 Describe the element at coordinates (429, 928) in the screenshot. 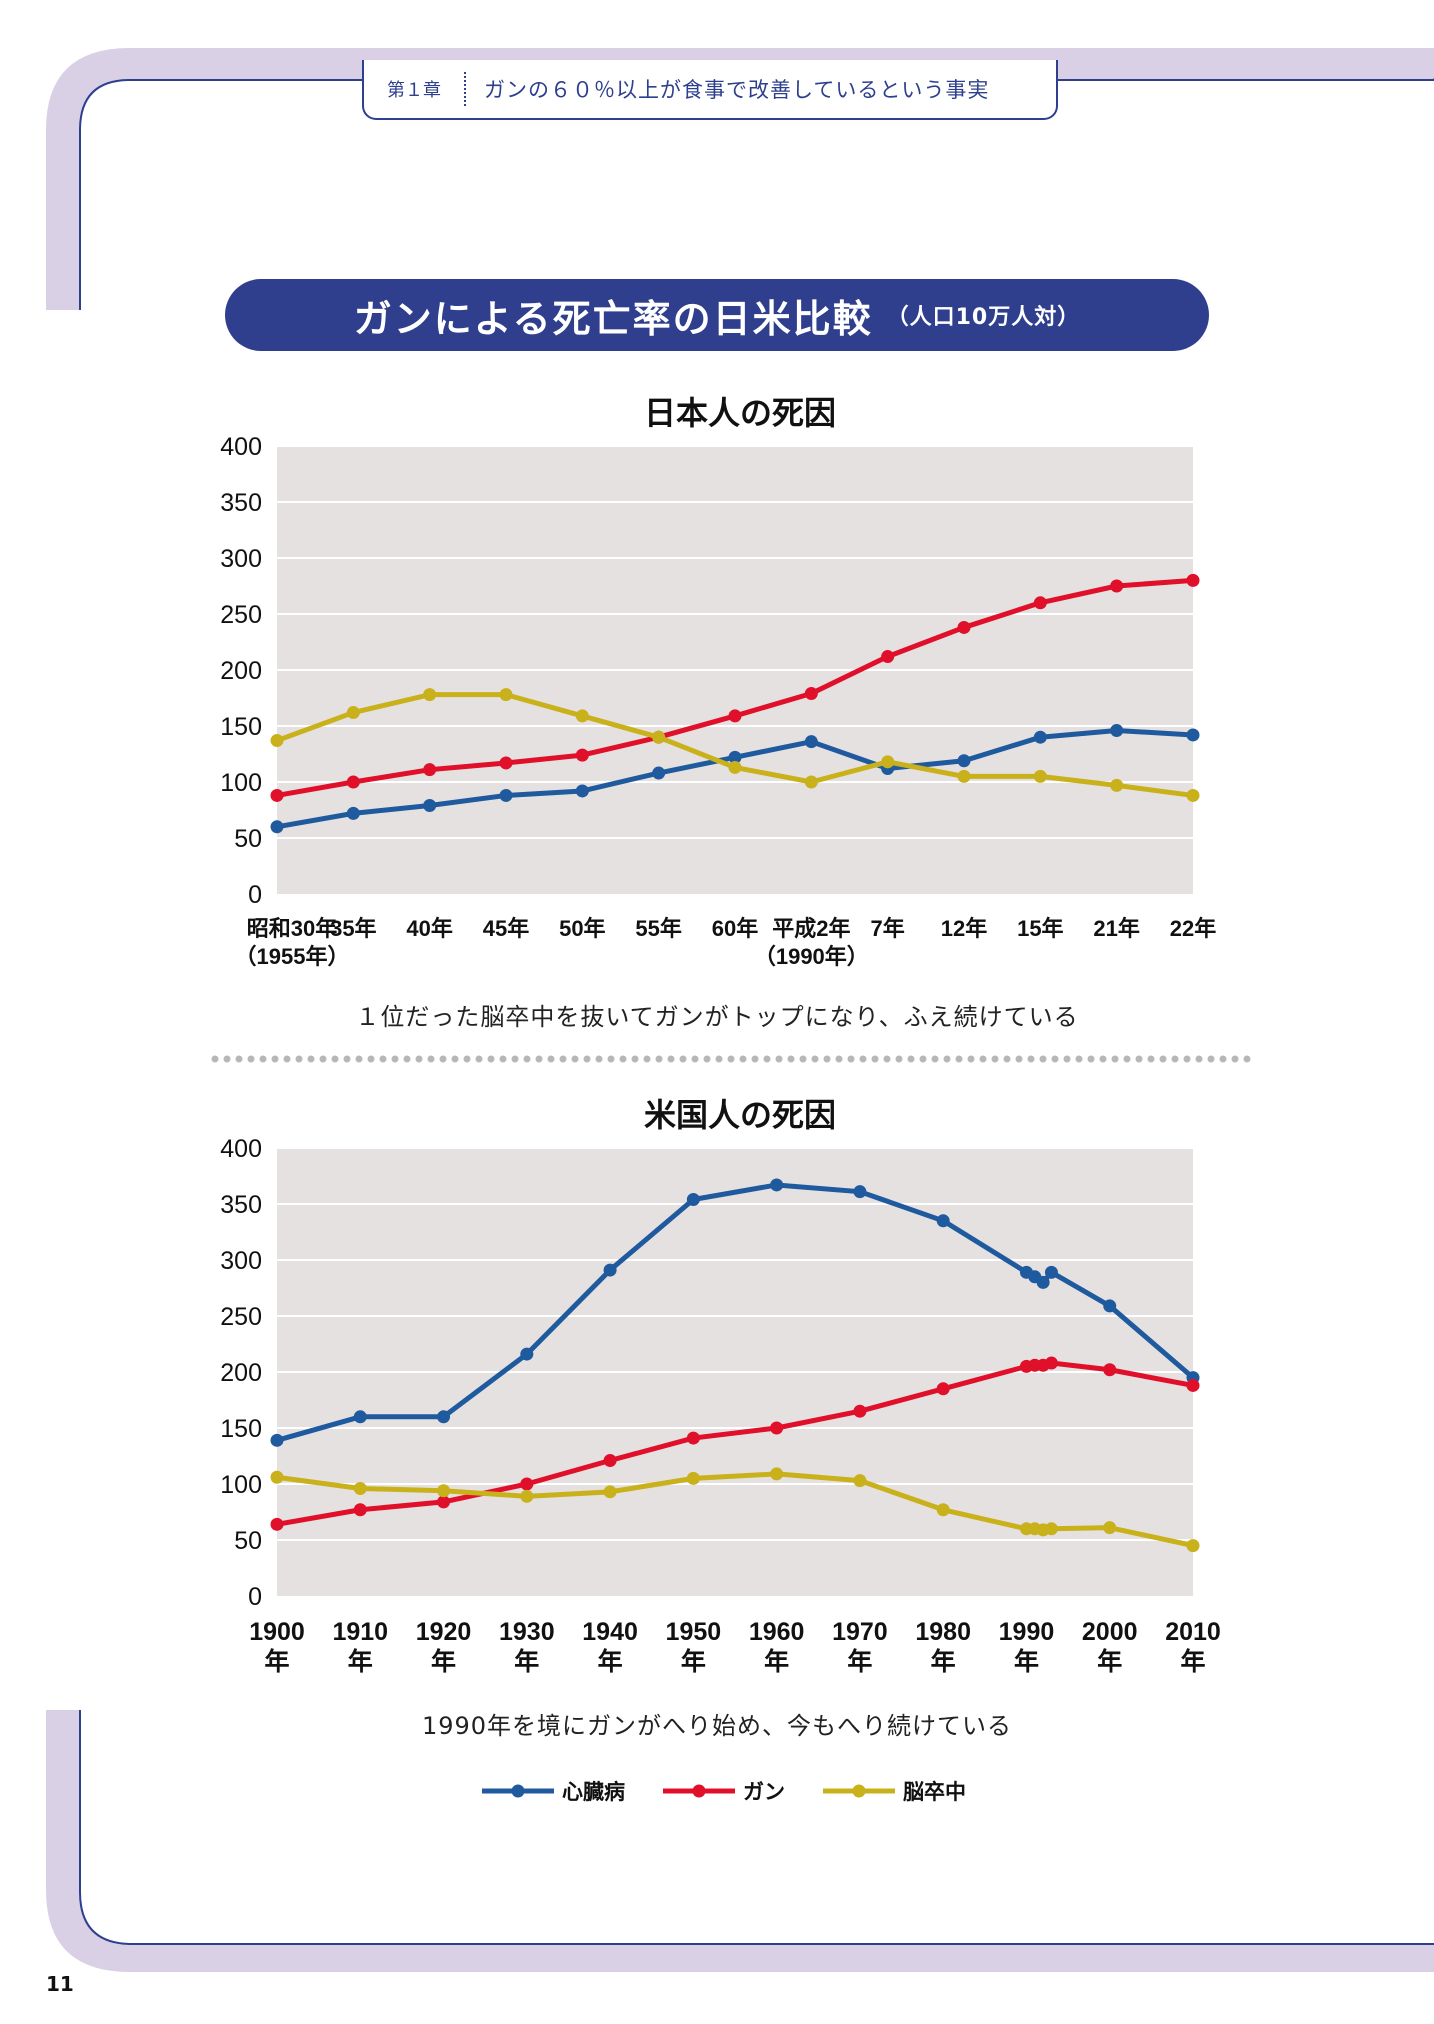

I see `x-tick-label: 40年` at that location.